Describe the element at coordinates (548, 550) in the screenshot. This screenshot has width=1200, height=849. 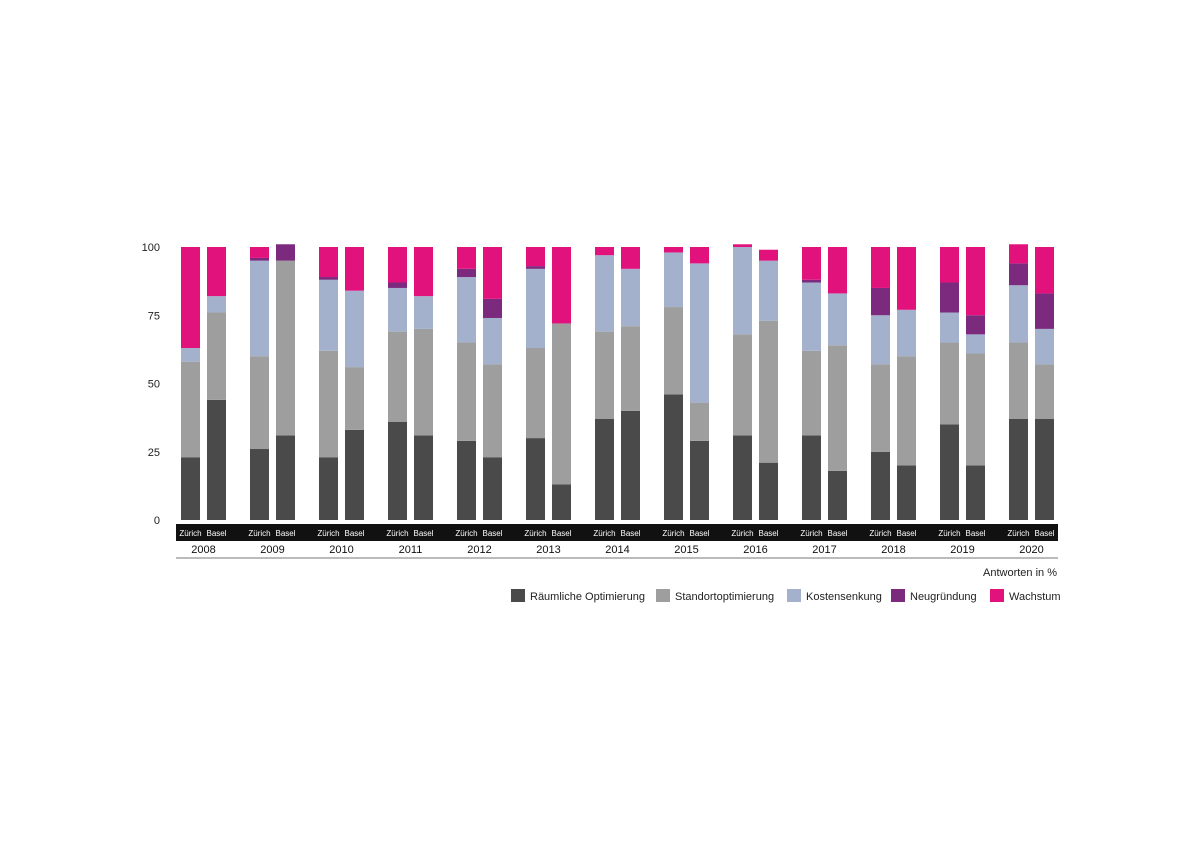
I see `year-label: 2013` at that location.